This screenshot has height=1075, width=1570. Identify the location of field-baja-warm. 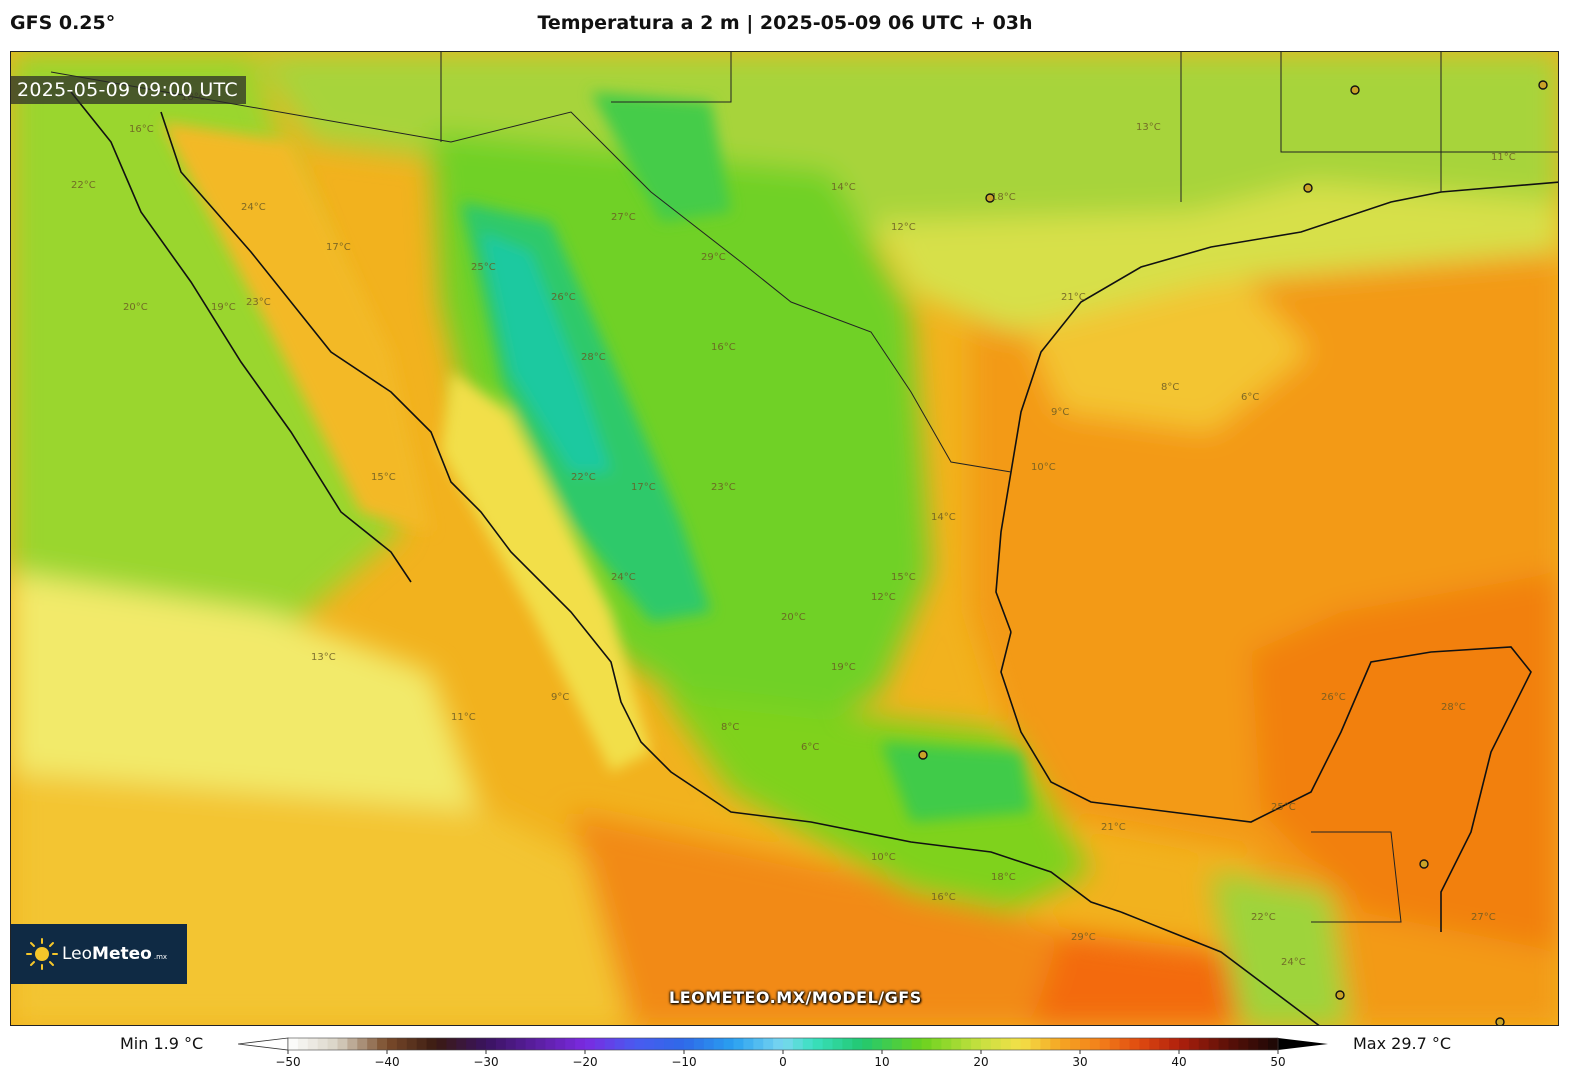
(296, 327).